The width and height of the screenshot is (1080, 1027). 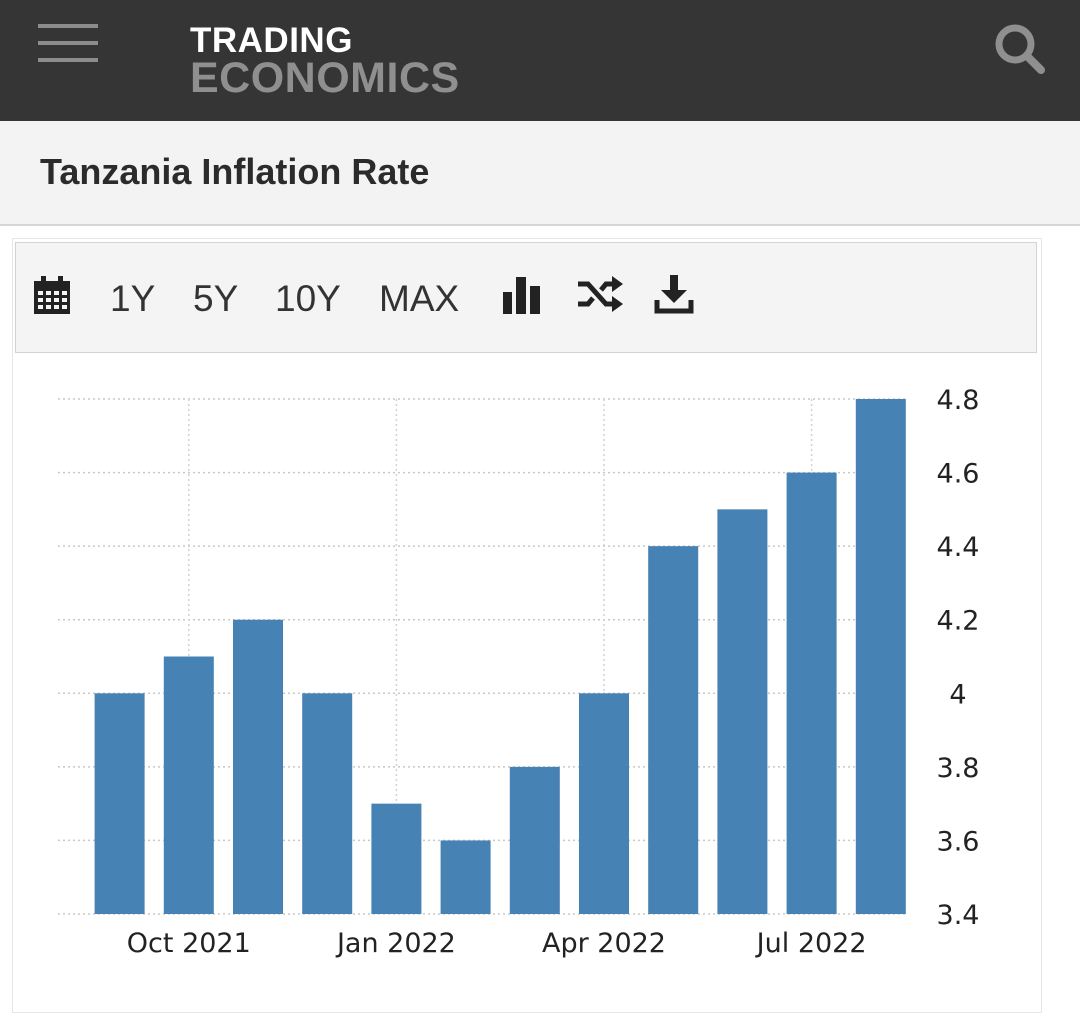 I want to click on bar-chart-icon, so click(x=522, y=297).